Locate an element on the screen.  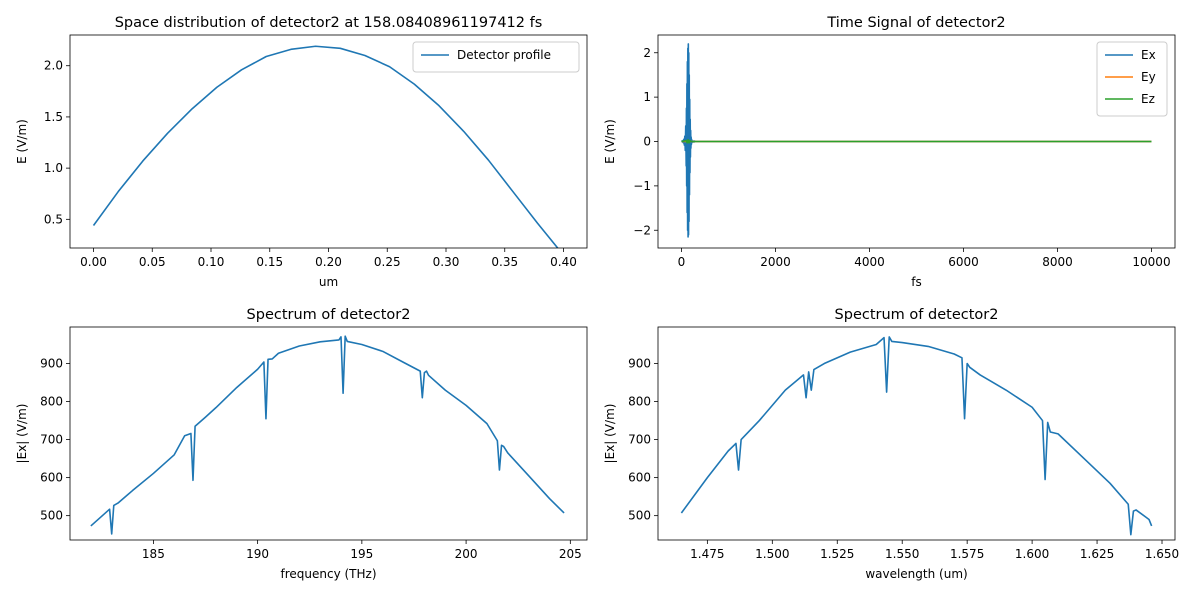
x-tick-label: 1.575 is located at coordinates (967, 554).